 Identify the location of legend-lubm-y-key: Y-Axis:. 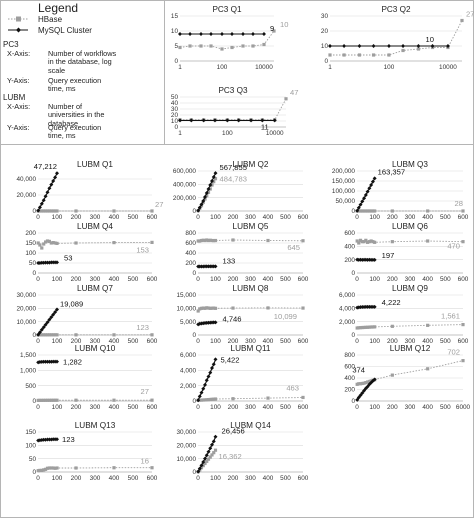
(18, 127).